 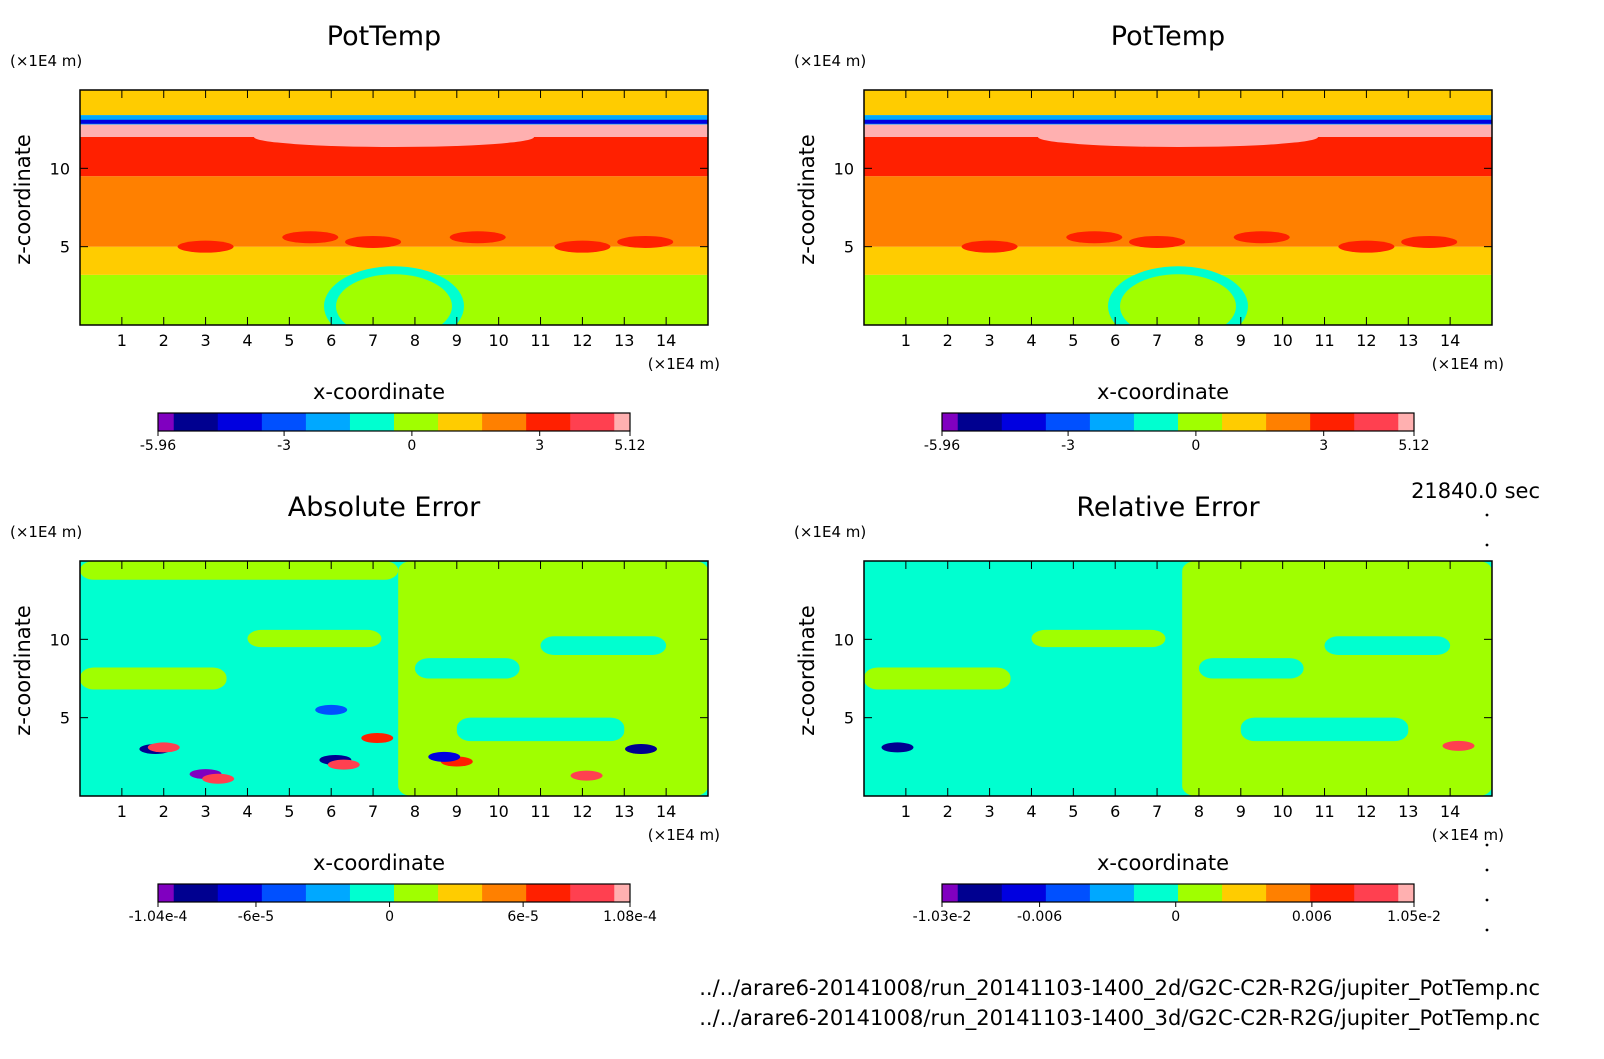 I want to click on colorbar-label: -0.006, so click(x=1039, y=917).